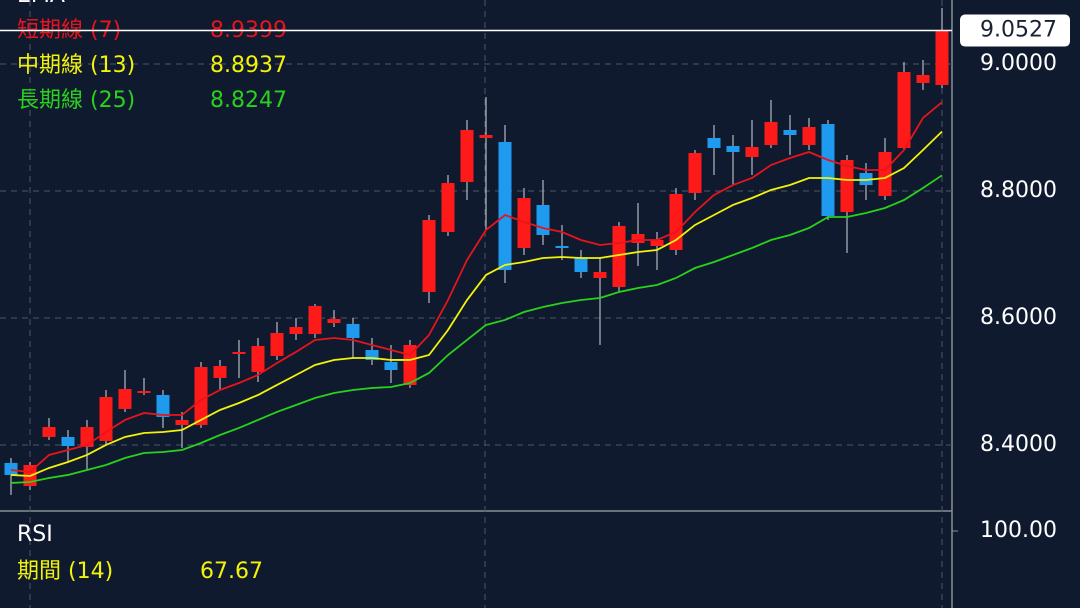  What do you see at coordinates (248, 65) in the screenshot?
I see `legend-value: 8.8937` at bounding box center [248, 65].